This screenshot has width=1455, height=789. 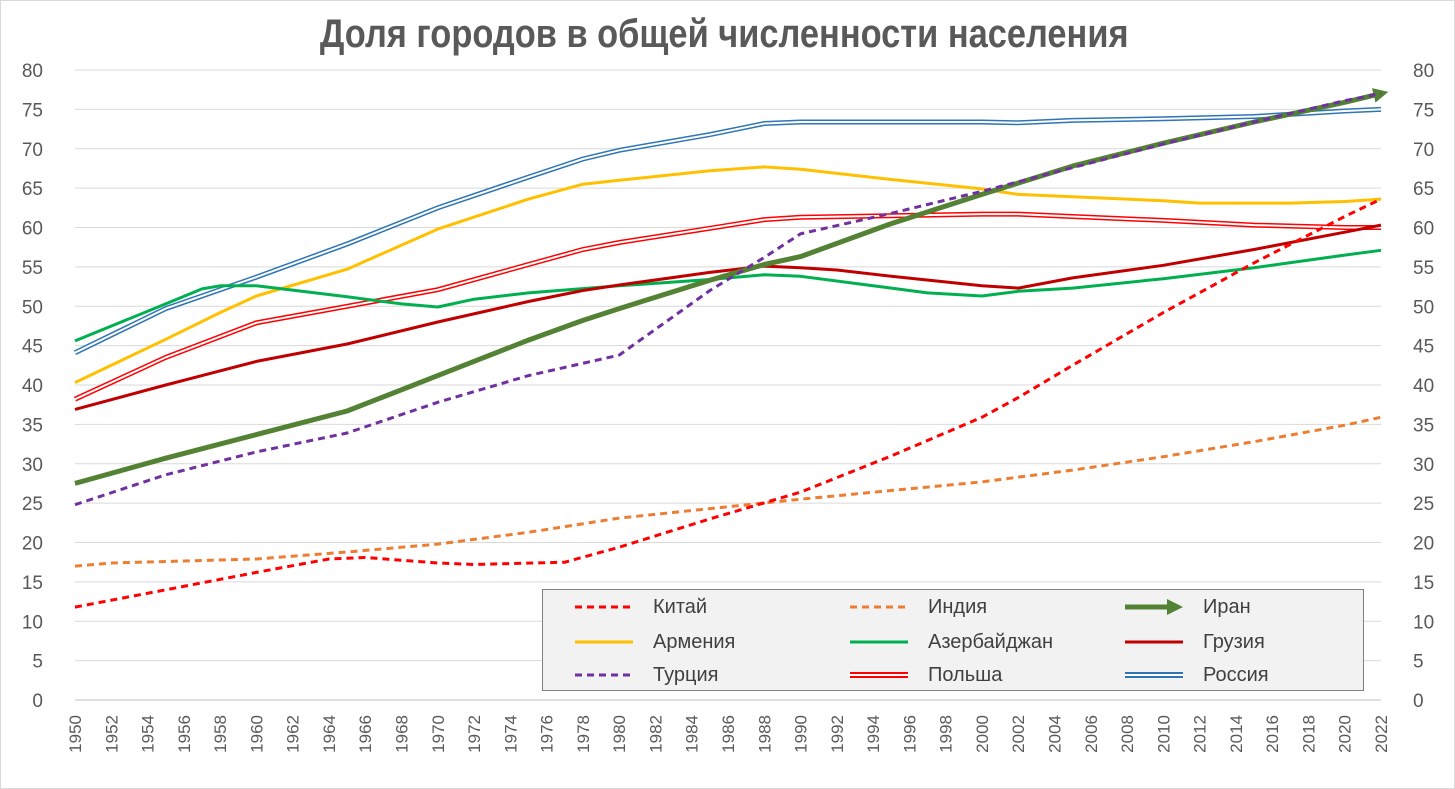 What do you see at coordinates (680, 606) in the screenshot?
I see `legend-label-china: Китай` at bounding box center [680, 606].